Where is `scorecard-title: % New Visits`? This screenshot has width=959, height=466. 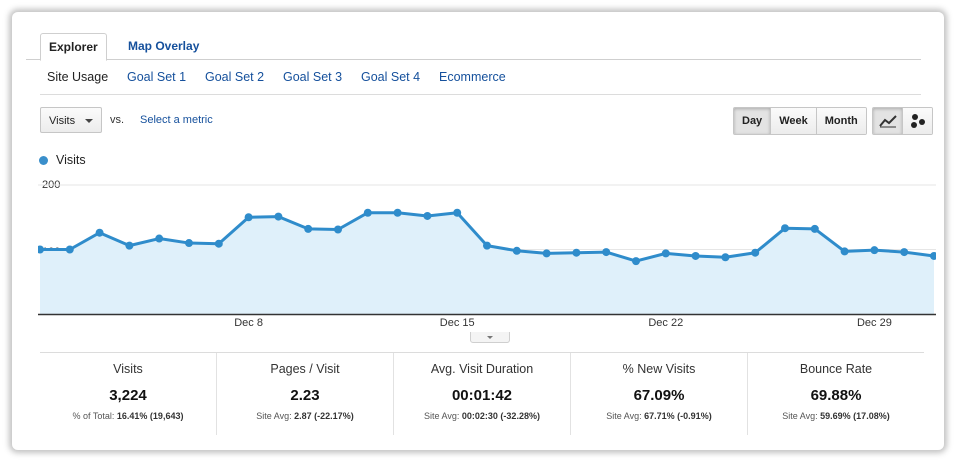 scorecard-title: % New Visits is located at coordinates (659, 369).